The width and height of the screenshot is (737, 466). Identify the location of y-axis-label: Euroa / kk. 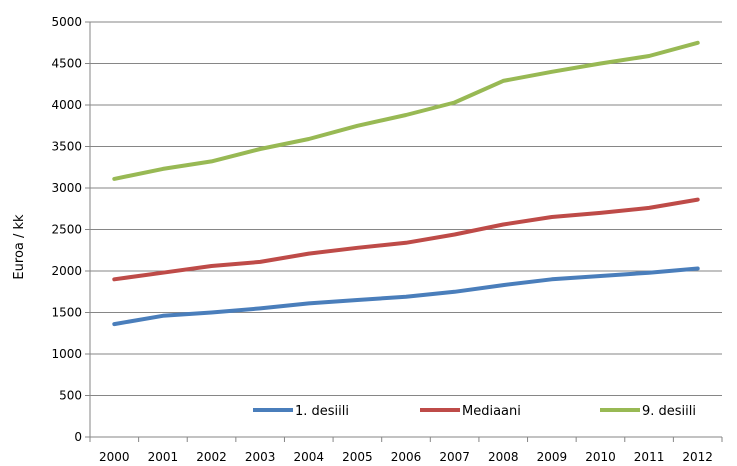
(19, 247).